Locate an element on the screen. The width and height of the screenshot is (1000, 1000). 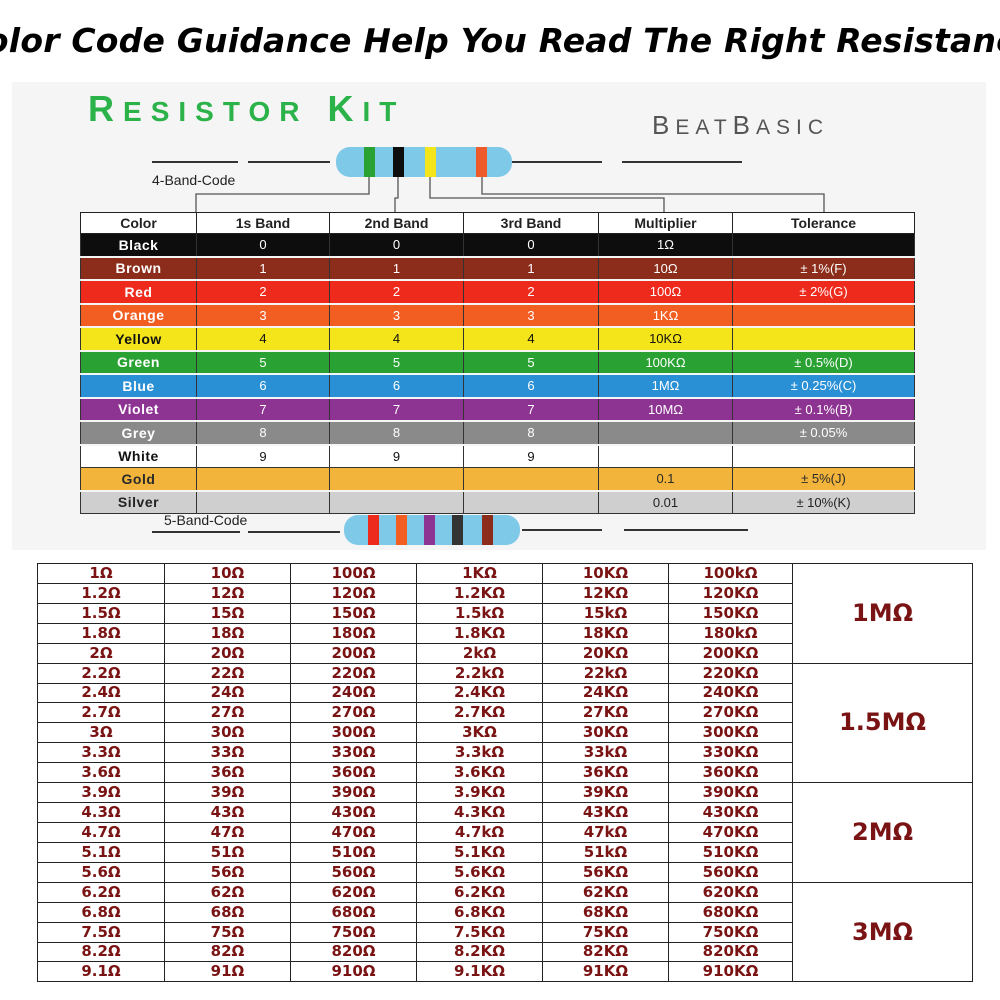
color-name: Yellow is located at coordinates (138, 339).